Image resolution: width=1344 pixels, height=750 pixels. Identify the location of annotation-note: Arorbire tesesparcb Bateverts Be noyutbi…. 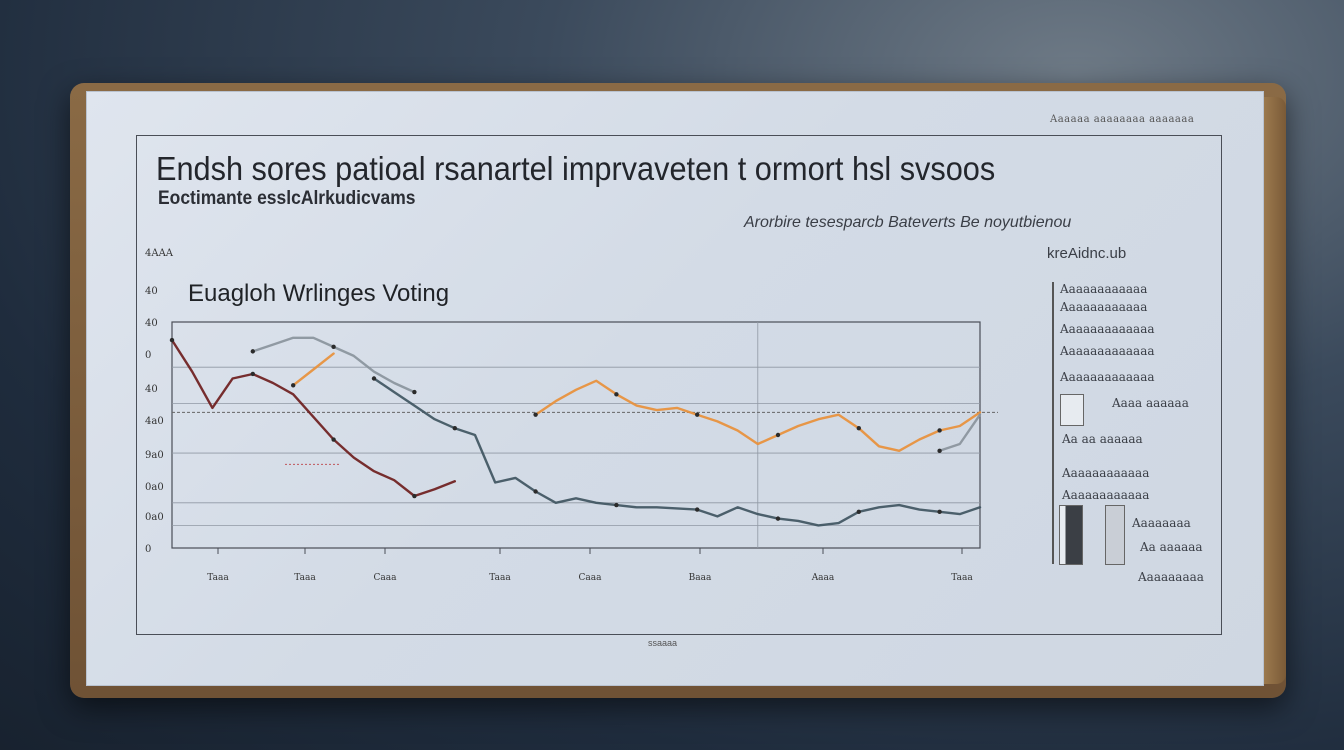
(908, 222).